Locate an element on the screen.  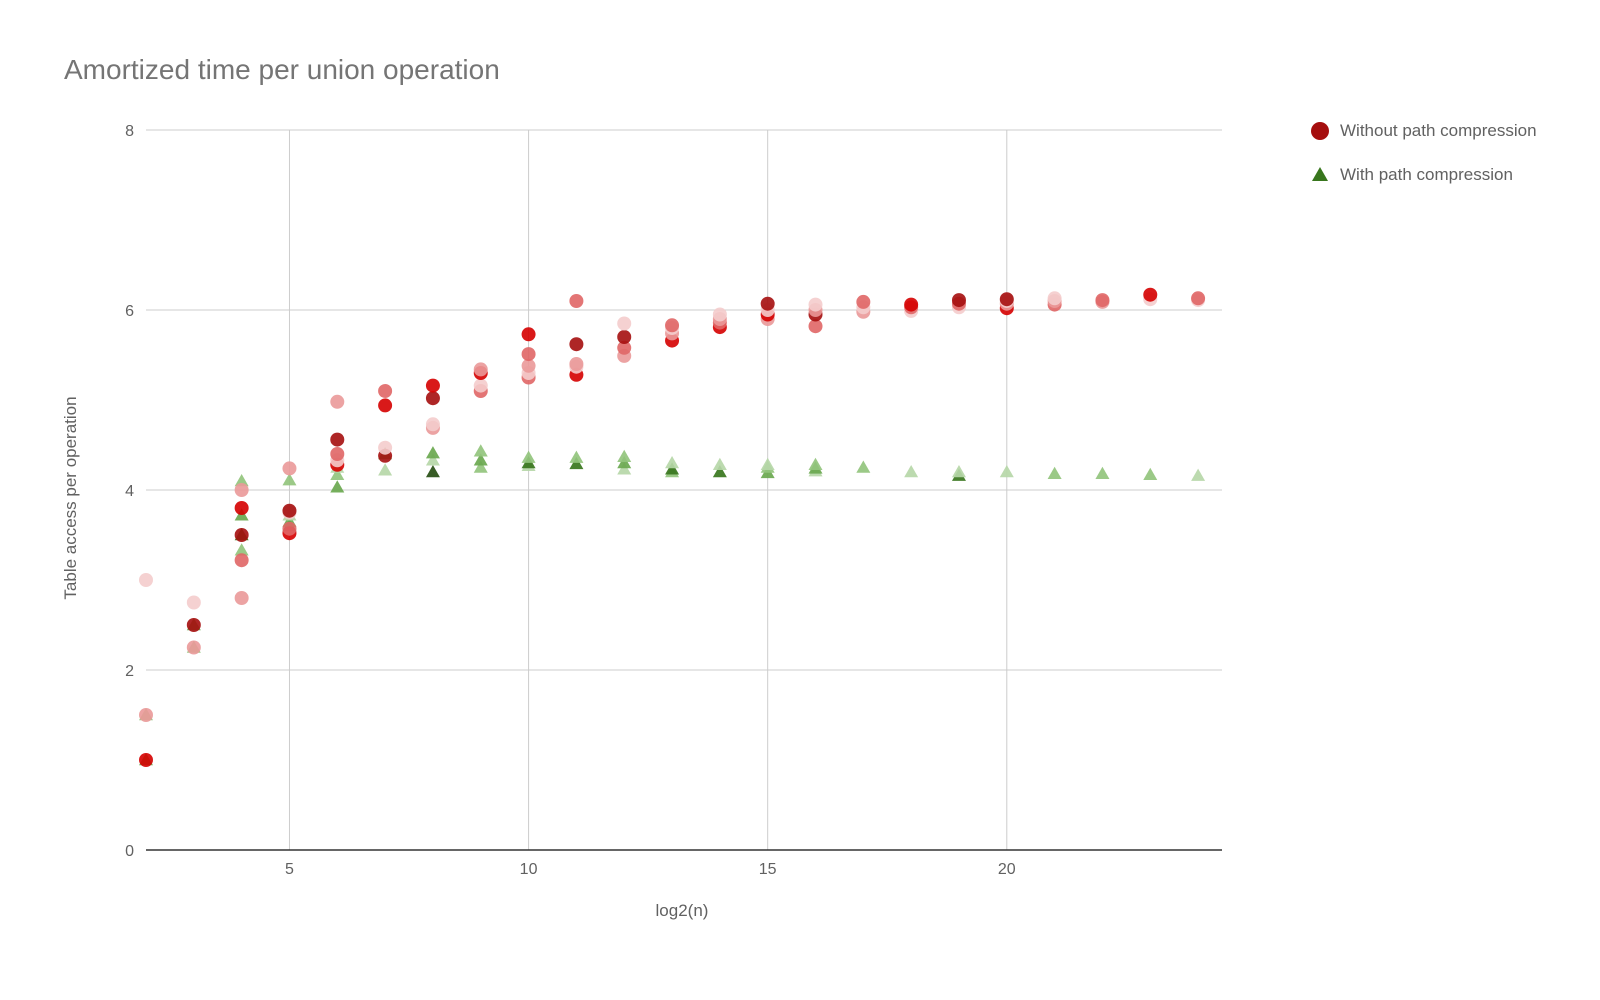
legend-item-without-path-compression: Without path compression is located at coordinates (1423, 131).